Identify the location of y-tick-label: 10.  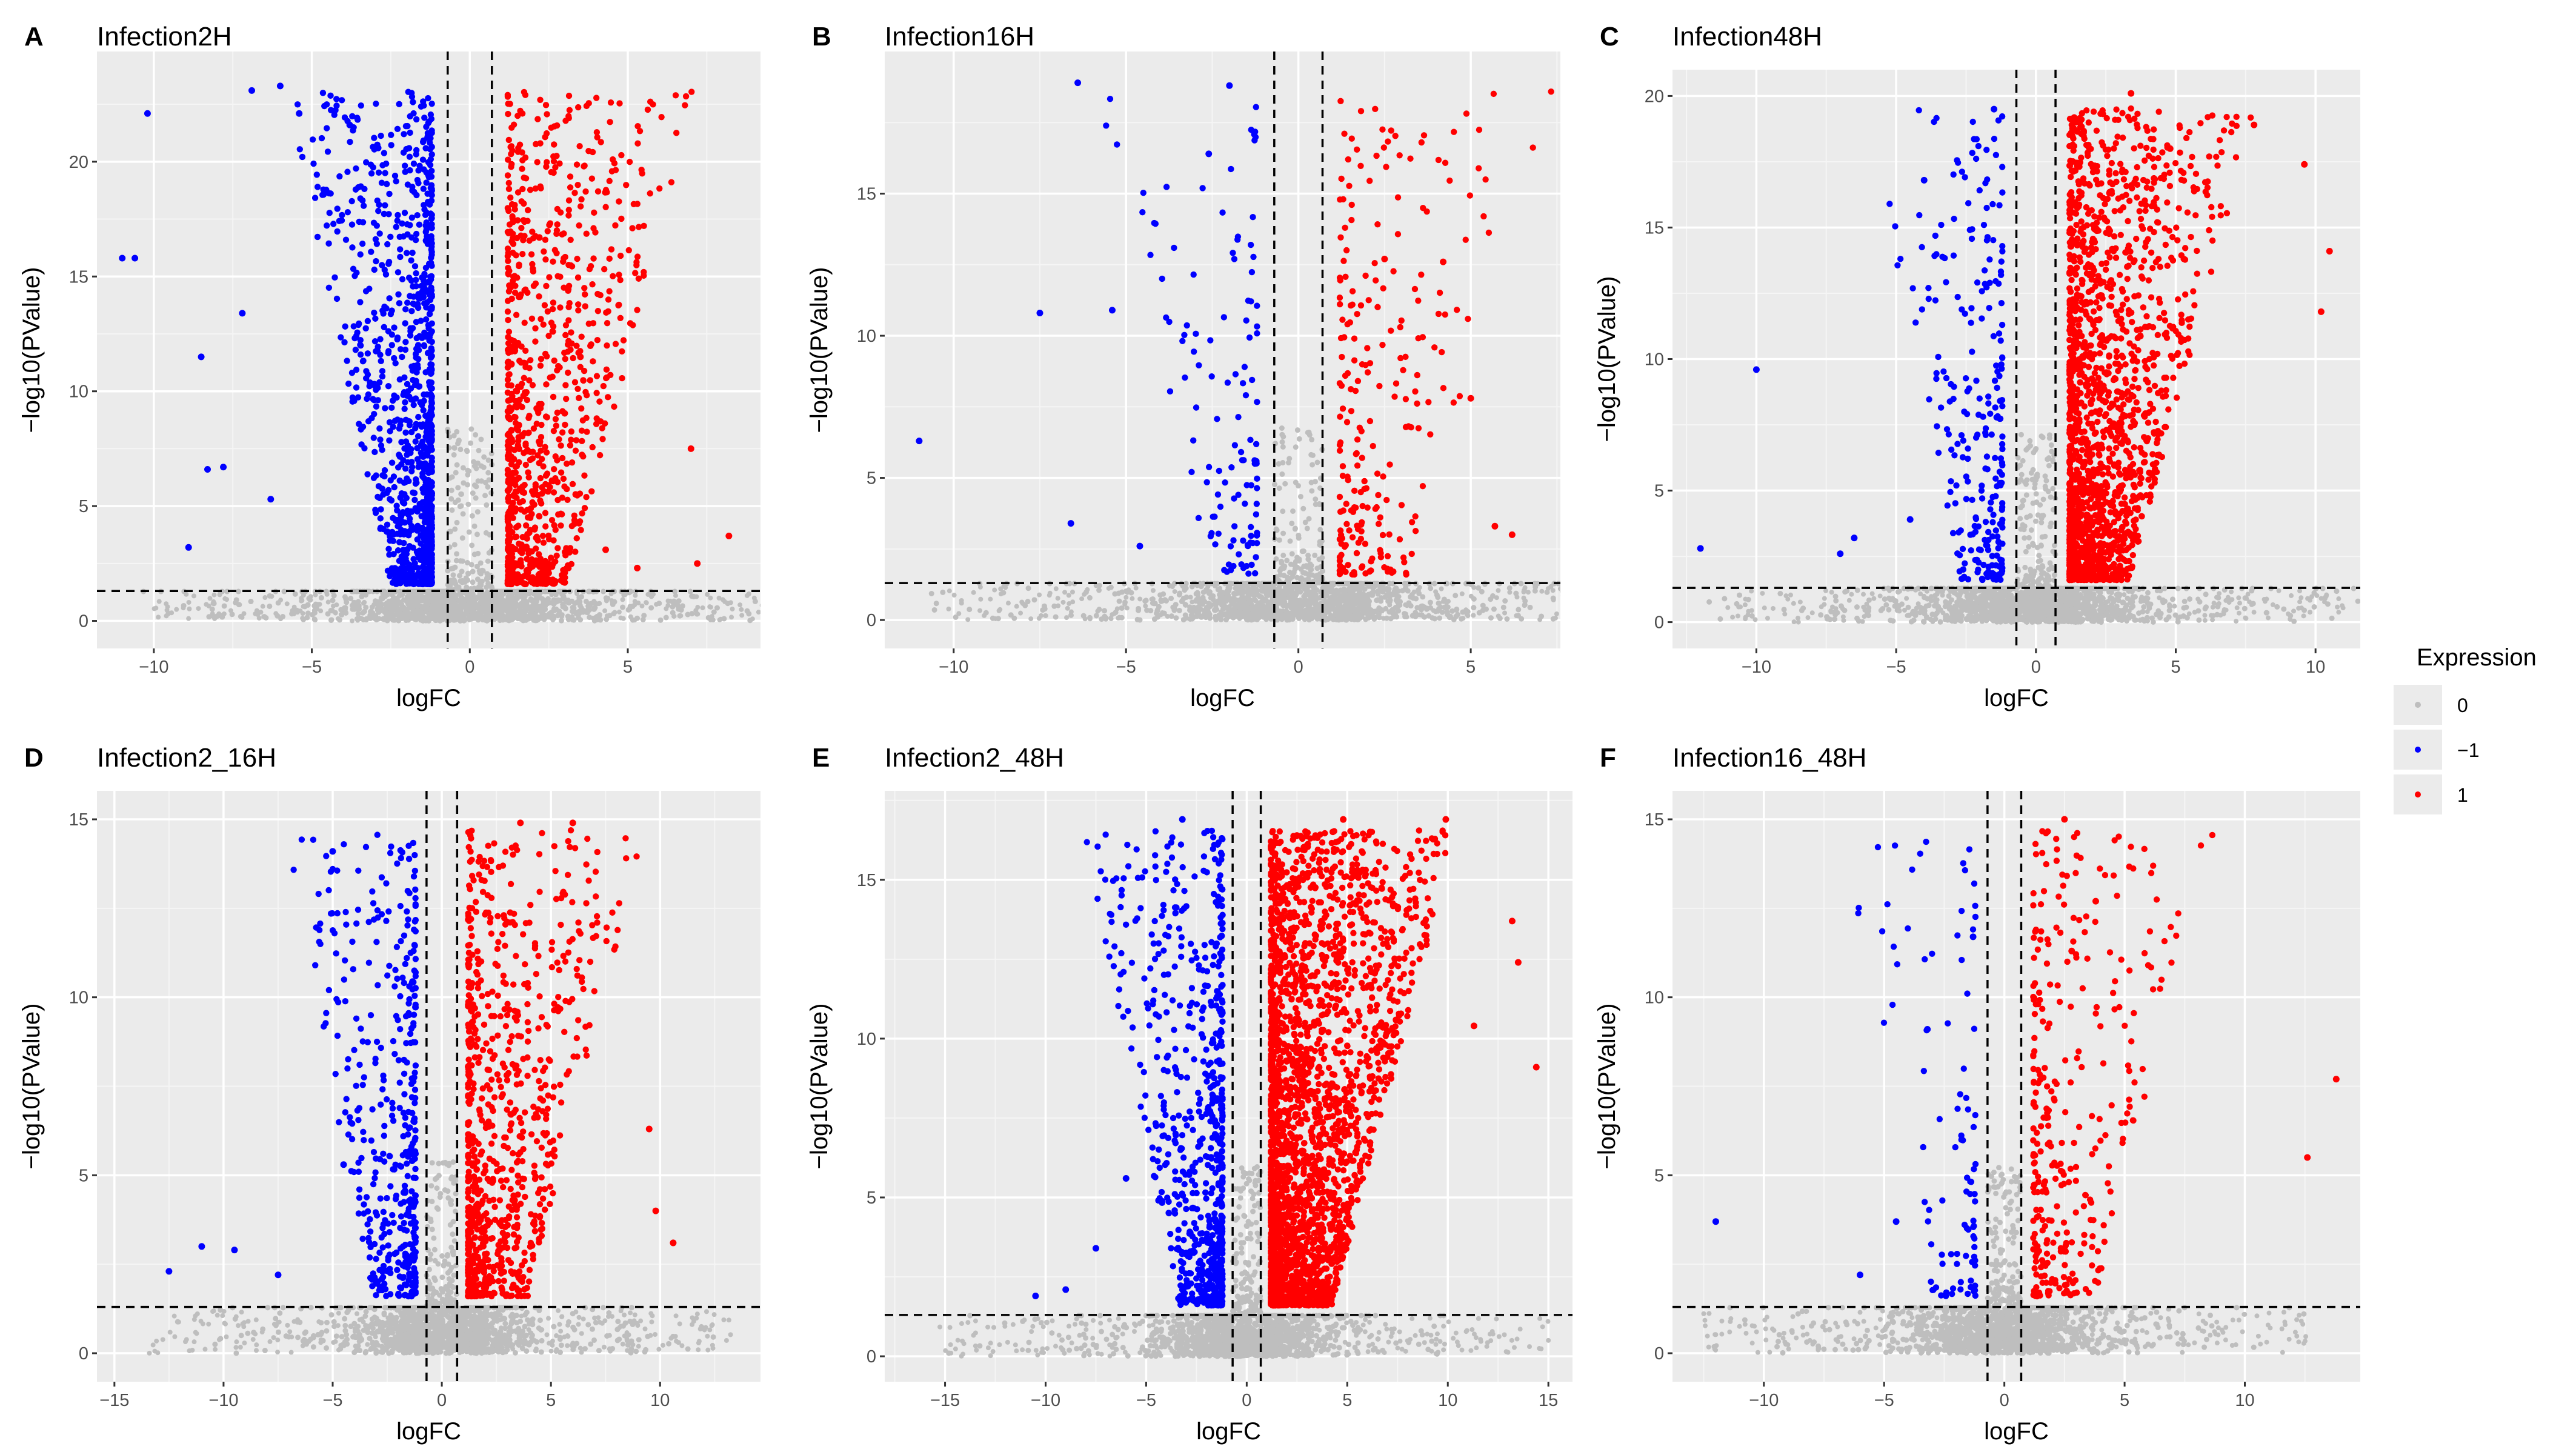
(78, 392).